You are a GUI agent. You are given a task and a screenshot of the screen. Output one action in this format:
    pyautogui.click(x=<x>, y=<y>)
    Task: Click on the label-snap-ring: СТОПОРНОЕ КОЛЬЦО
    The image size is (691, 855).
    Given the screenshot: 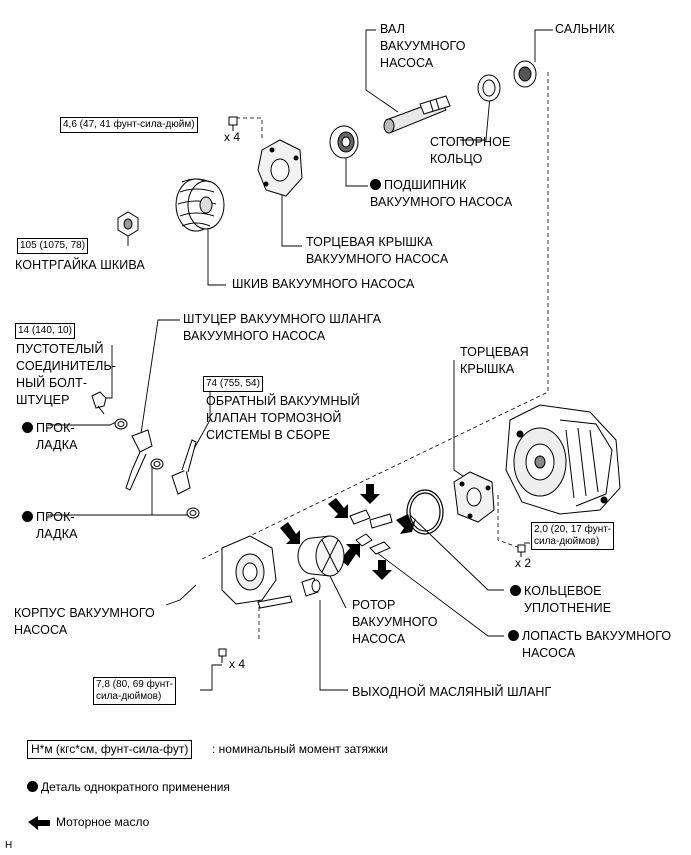 What is the action you would take?
    pyautogui.click(x=470, y=150)
    